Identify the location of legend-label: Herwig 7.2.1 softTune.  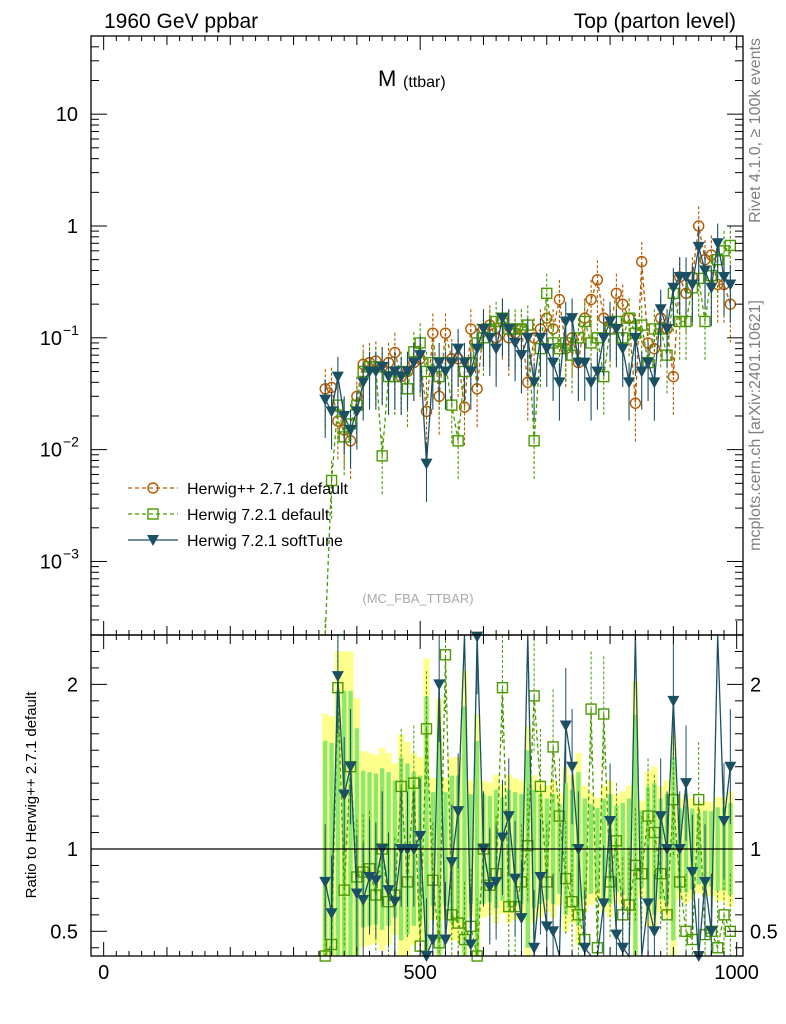
(265, 541).